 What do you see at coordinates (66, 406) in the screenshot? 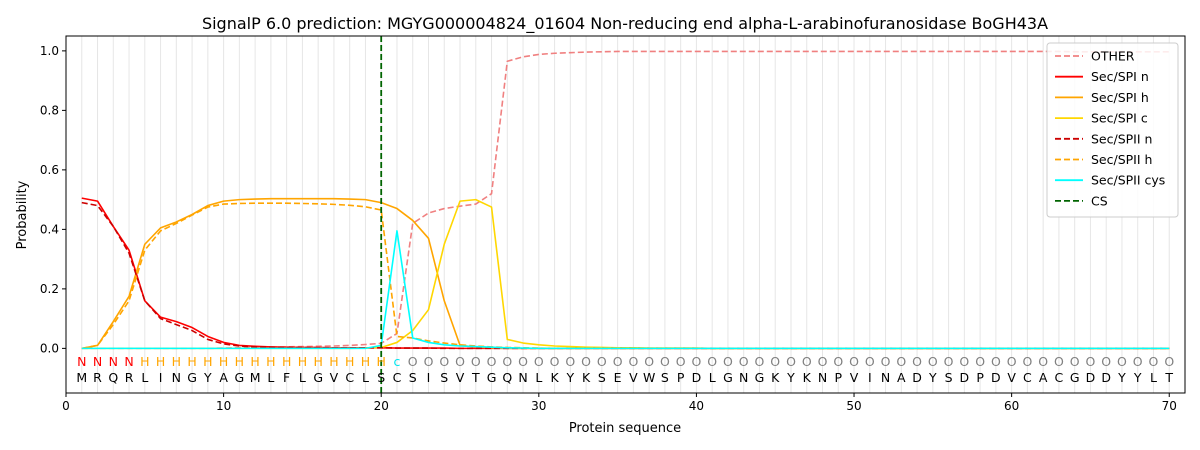
I see `x-tick-label: 0` at bounding box center [66, 406].